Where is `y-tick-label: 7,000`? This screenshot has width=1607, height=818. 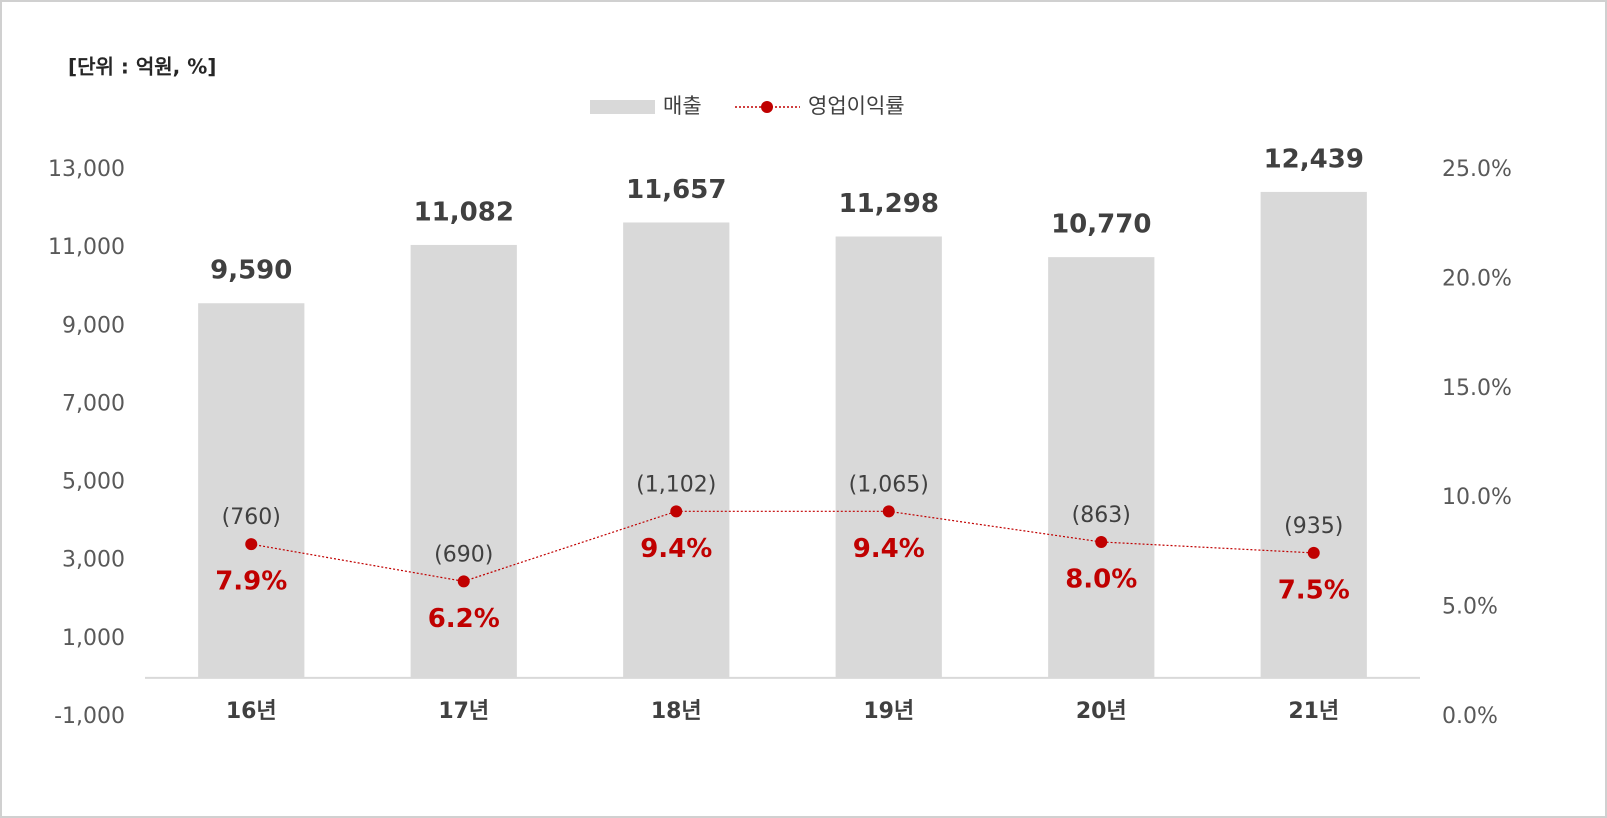
y-tick-label: 7,000 is located at coordinates (93, 403).